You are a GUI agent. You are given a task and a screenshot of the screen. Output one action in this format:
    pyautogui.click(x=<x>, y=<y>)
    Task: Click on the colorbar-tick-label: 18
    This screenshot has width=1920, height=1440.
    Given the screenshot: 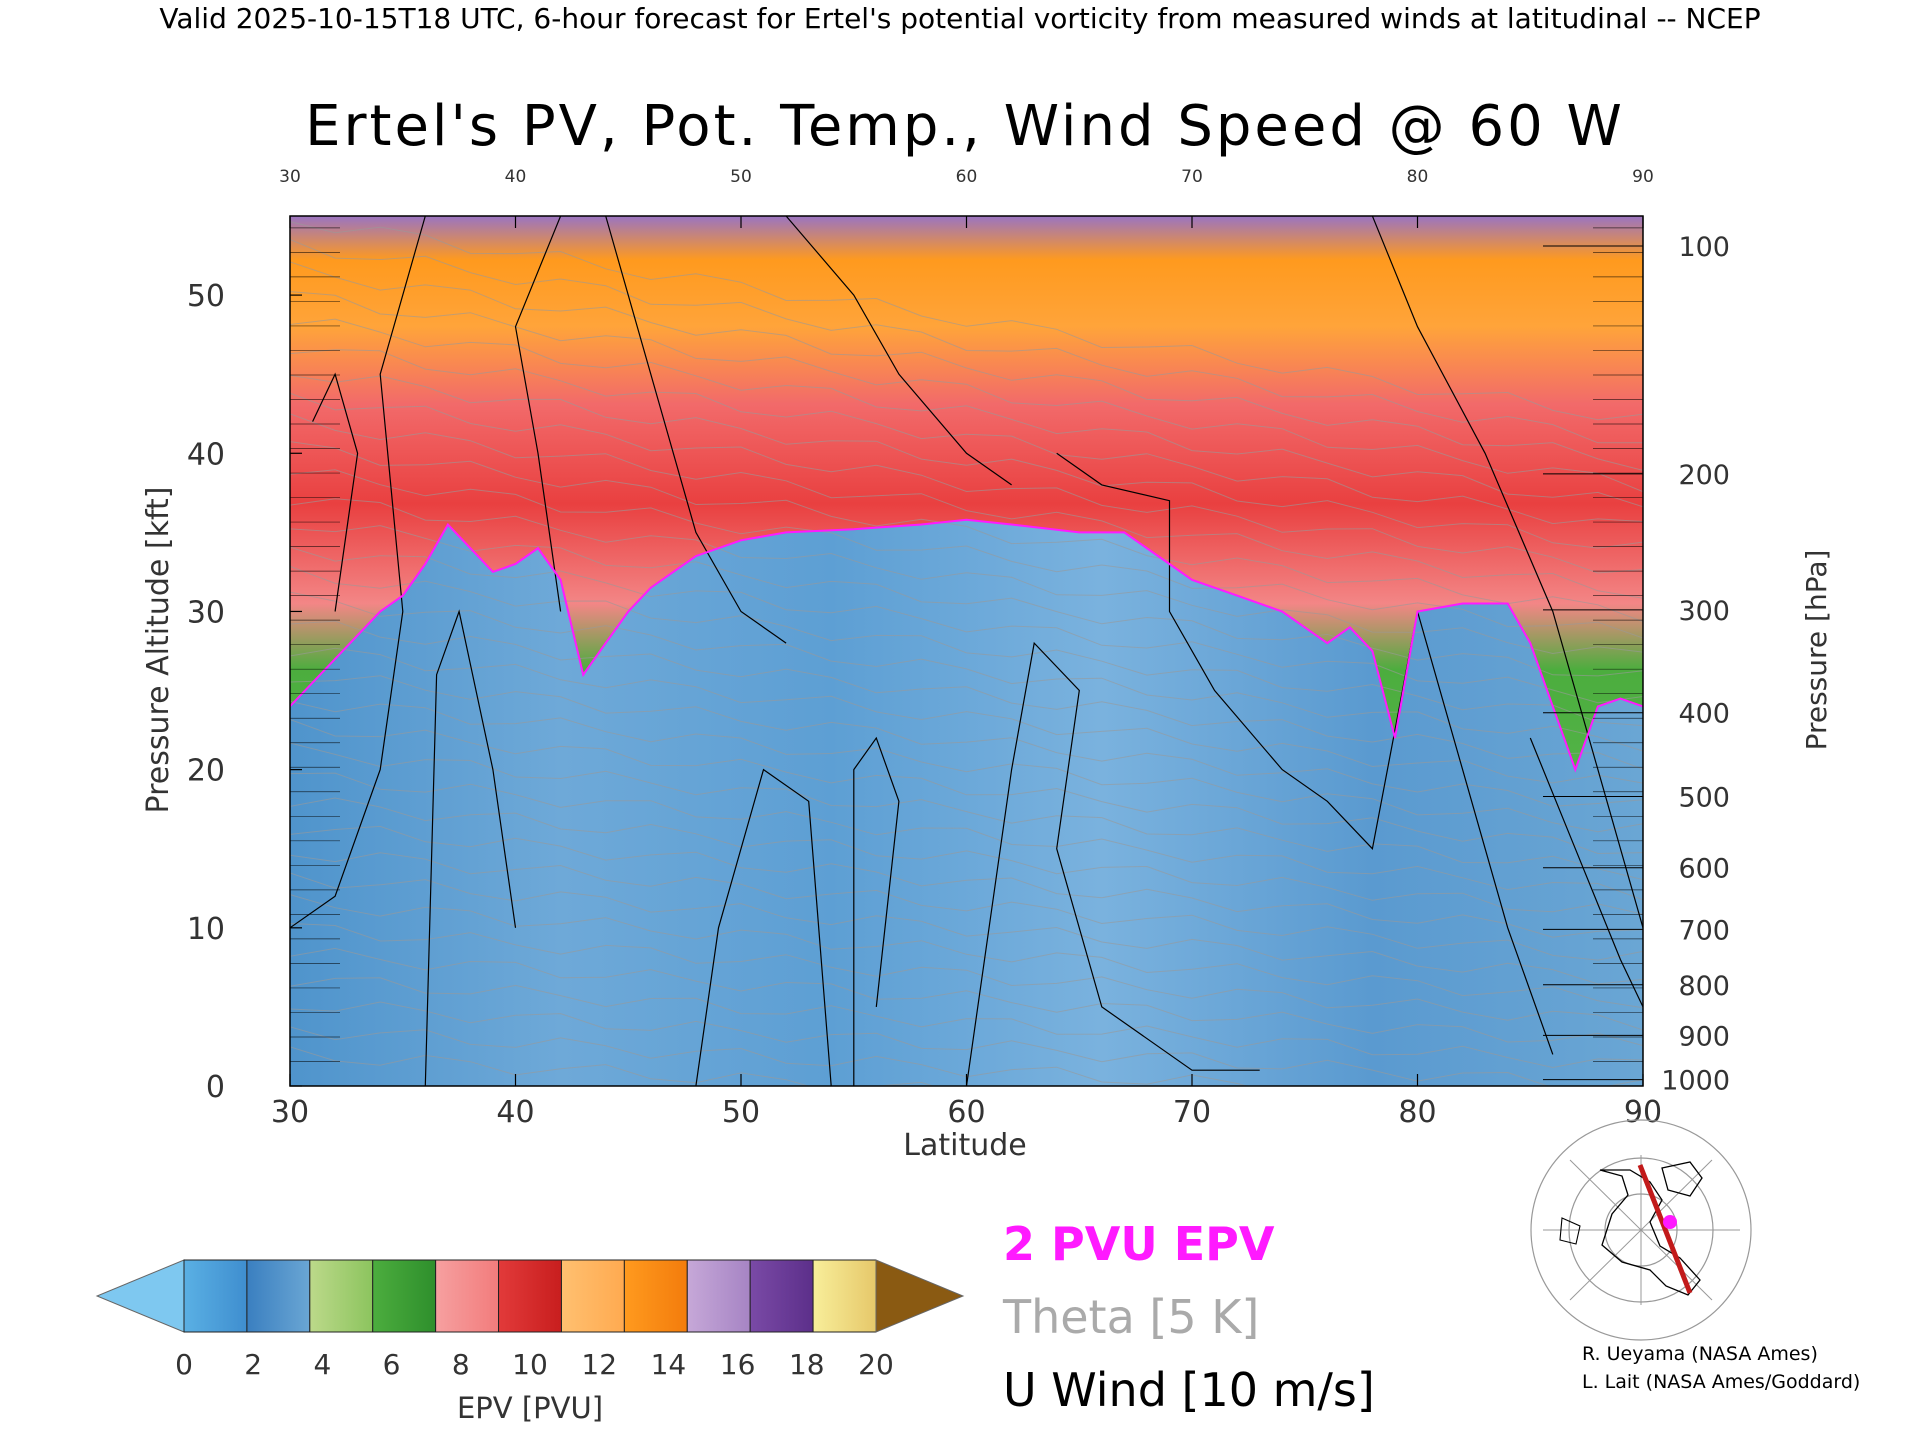 What is the action you would take?
    pyautogui.click(x=807, y=1364)
    